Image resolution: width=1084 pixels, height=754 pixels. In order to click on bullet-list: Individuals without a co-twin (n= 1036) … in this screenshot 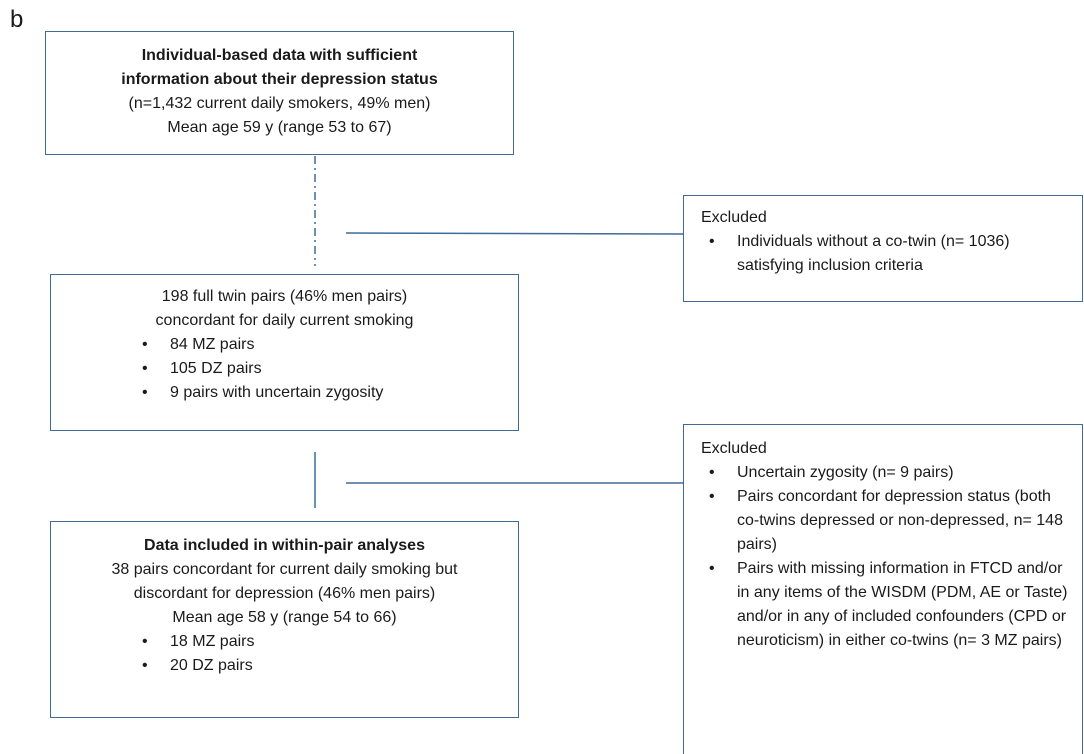, I will do `click(873, 254)`.